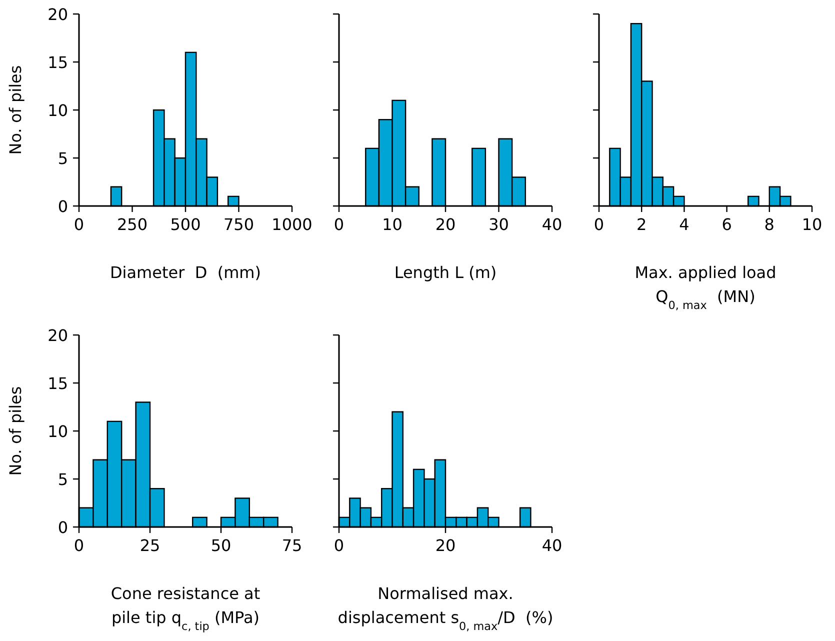  Describe the element at coordinates (769, 224) in the screenshot. I see `x-tick-label: 8` at that location.